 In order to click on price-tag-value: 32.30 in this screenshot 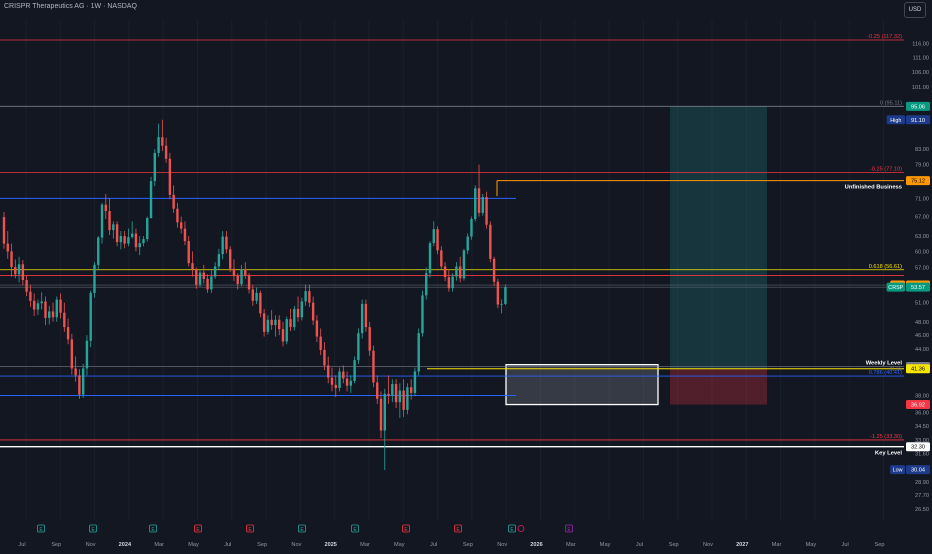, I will do `click(918, 448)`.